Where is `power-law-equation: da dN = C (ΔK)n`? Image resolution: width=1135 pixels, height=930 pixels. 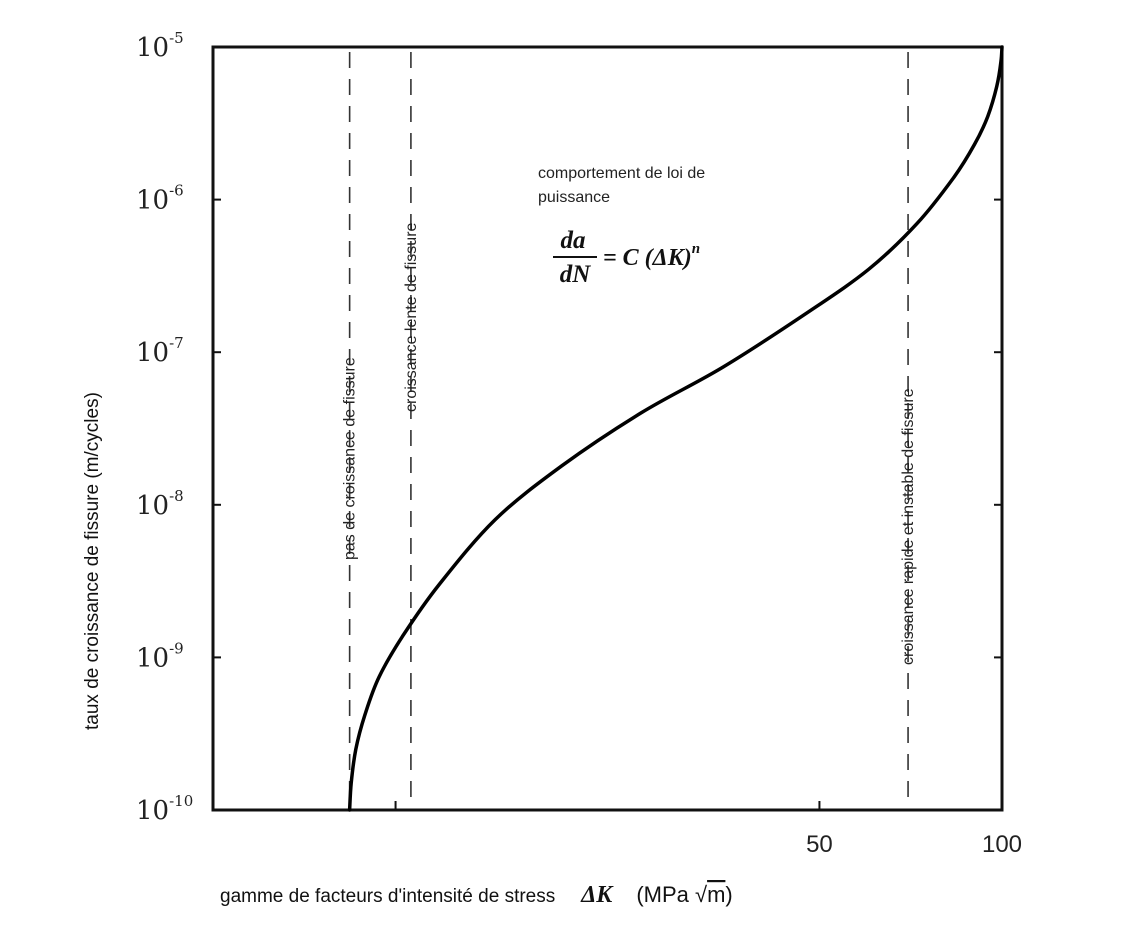 power-law-equation: da dN = C (ΔK)n is located at coordinates (626, 257).